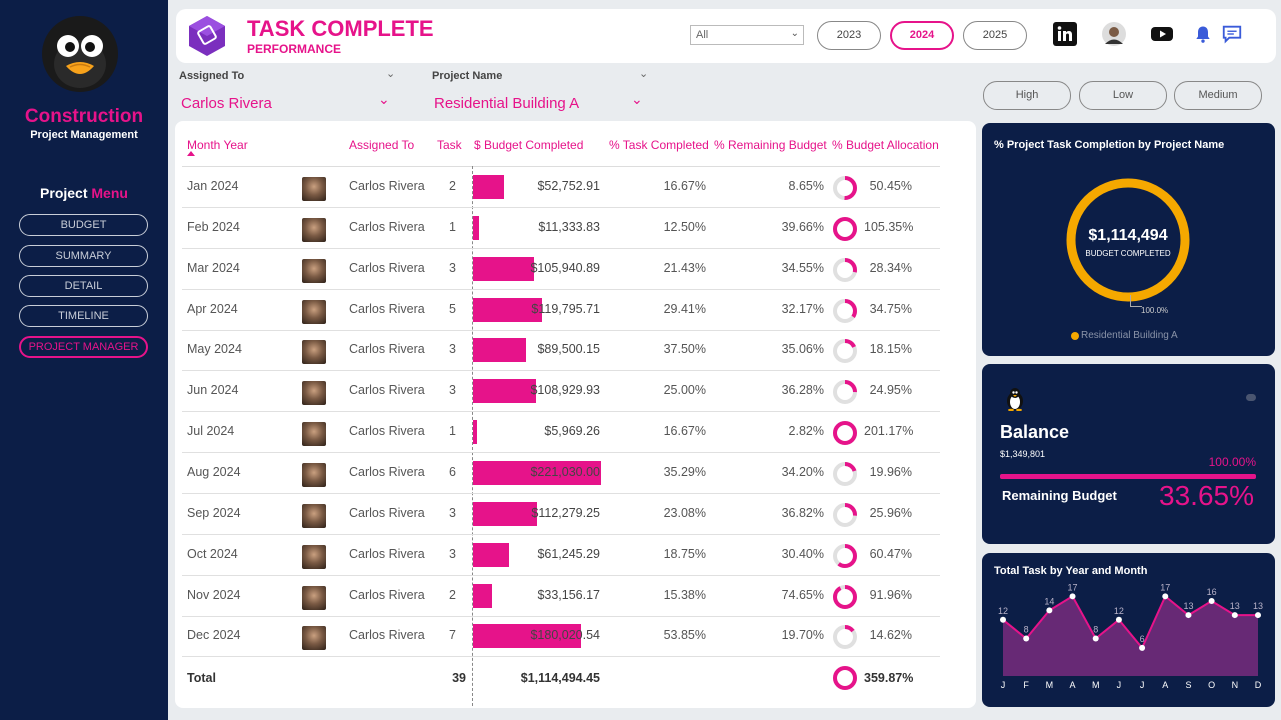 This screenshot has height=720, width=1281. What do you see at coordinates (747, 35) in the screenshot?
I see `year-select: All ⌄` at bounding box center [747, 35].